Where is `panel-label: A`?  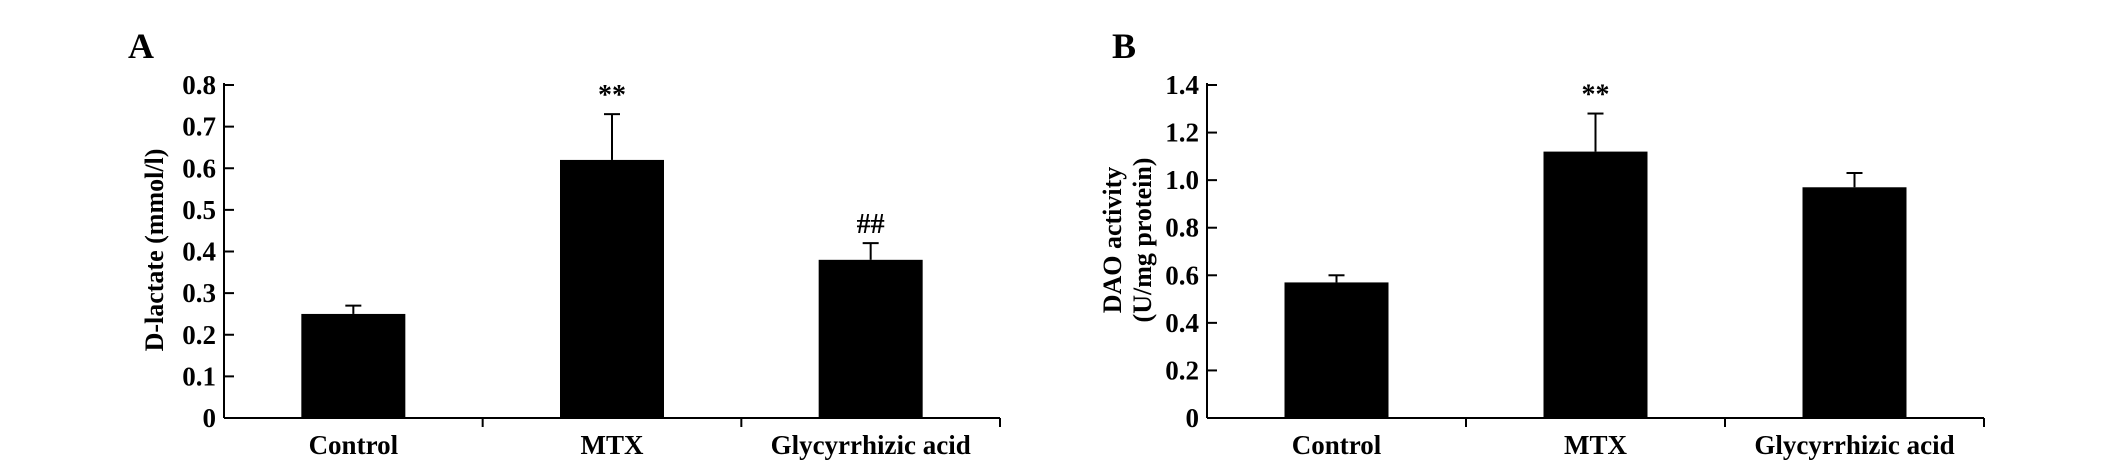 panel-label: A is located at coordinates (141, 46).